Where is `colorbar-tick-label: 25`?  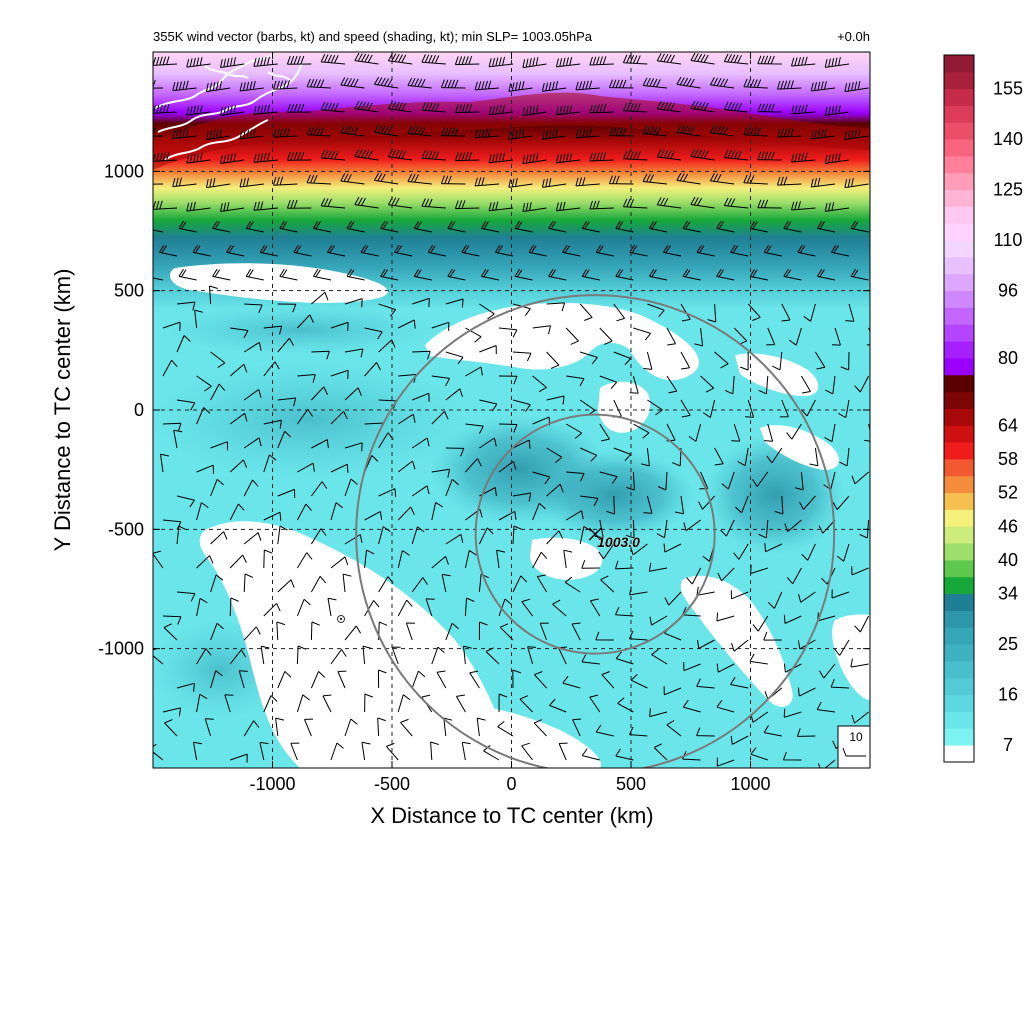
colorbar-tick-label: 25 is located at coordinates (1008, 644).